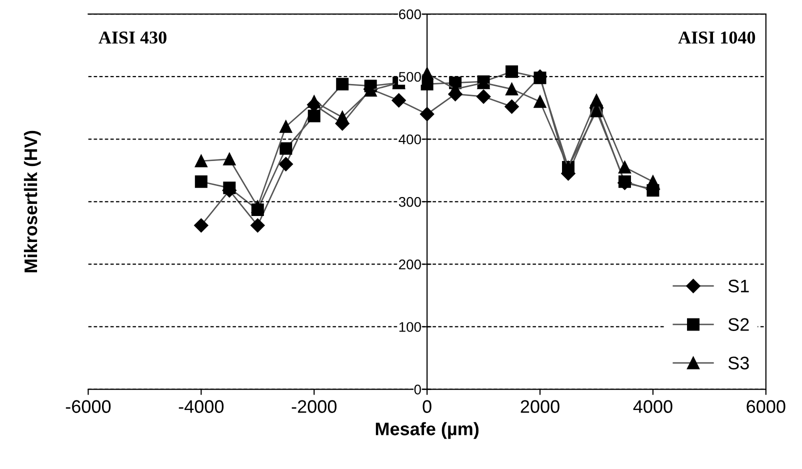  I want to click on x-tick-label: -4000, so click(201, 406).